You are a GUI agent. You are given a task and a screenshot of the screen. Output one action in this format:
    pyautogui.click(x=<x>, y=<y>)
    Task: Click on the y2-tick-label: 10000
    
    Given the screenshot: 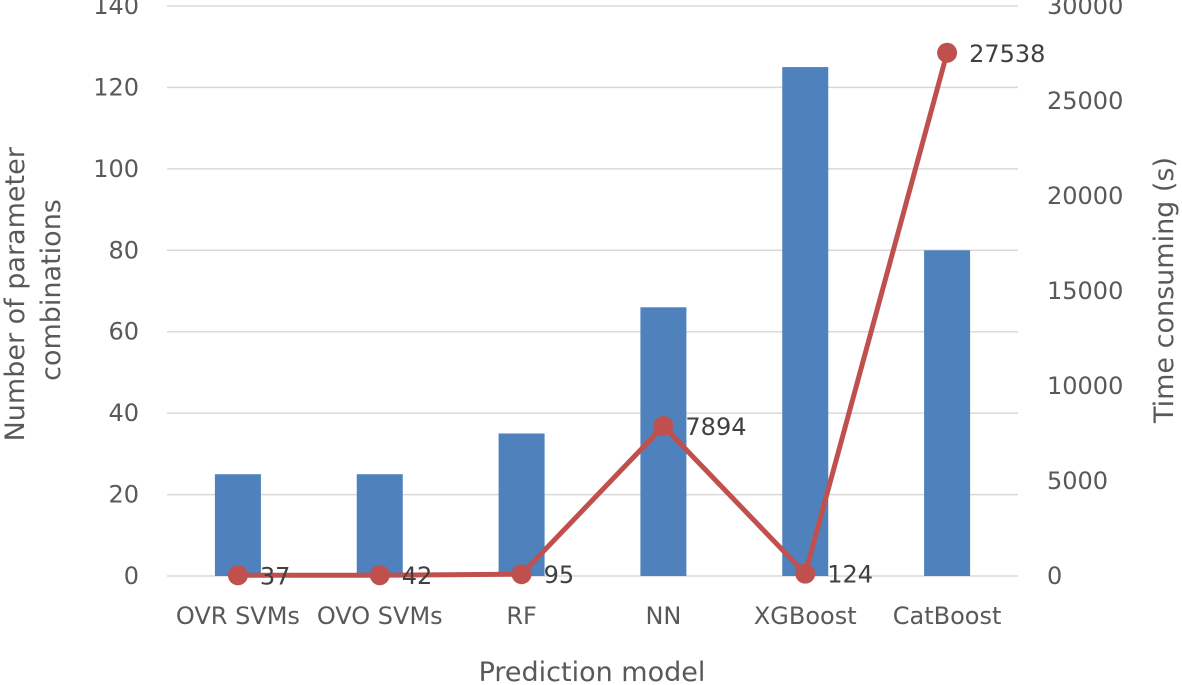 What is the action you would take?
    pyautogui.click(x=1085, y=386)
    